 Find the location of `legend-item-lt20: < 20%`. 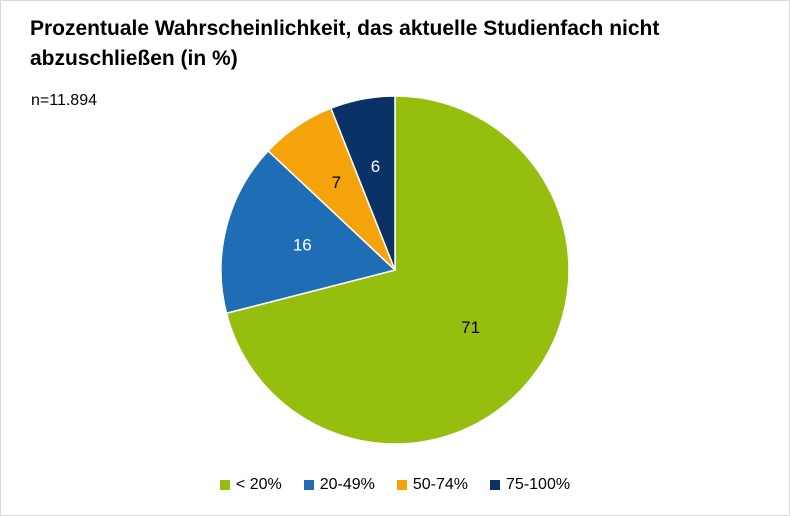

legend-item-lt20: < 20% is located at coordinates (250, 485).